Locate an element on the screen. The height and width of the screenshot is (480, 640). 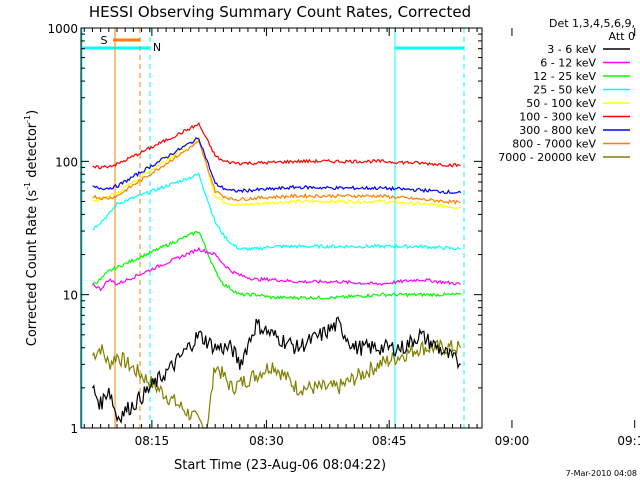
legend-label: 100 - 300 keV is located at coordinates (557, 117).